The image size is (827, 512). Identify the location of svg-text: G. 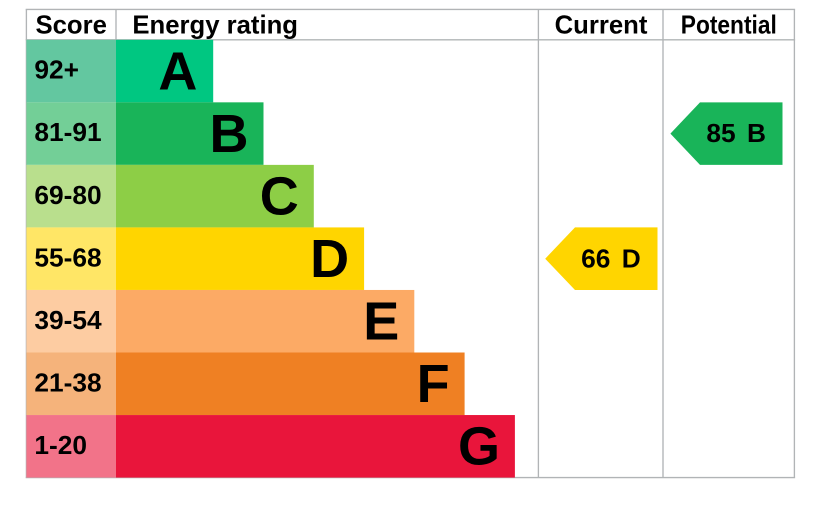
(479, 447).